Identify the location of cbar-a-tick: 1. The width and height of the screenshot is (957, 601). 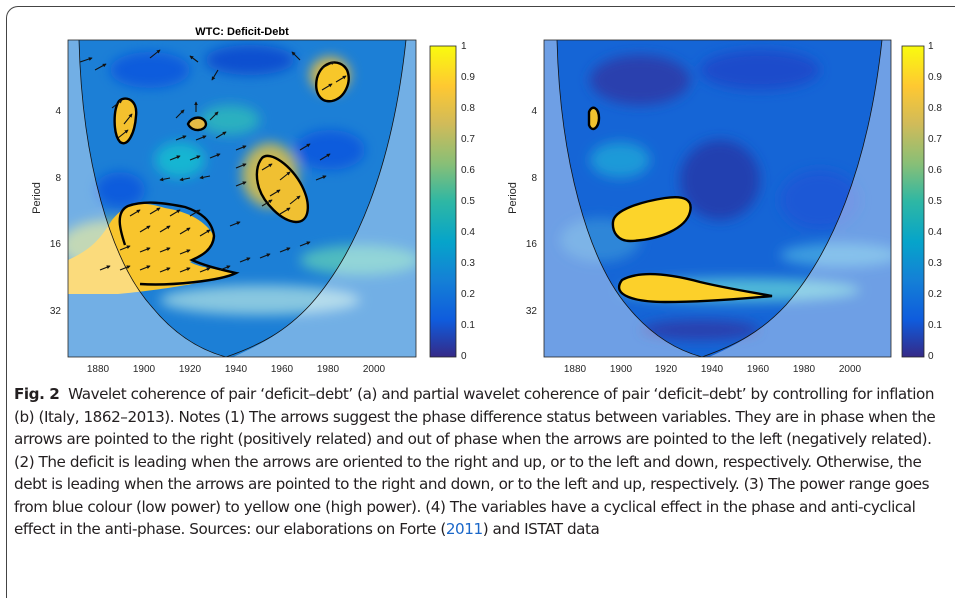
(464, 46).